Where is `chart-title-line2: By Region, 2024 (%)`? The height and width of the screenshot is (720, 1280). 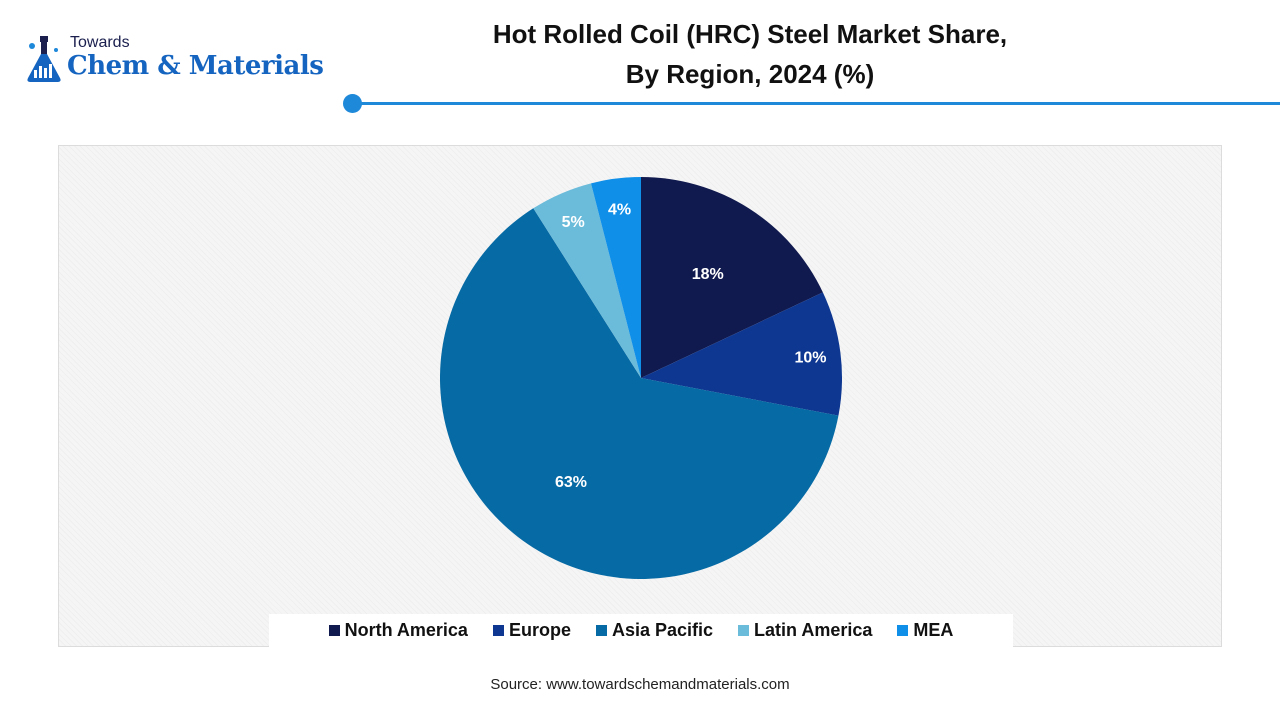 chart-title-line2: By Region, 2024 (%) is located at coordinates (750, 74).